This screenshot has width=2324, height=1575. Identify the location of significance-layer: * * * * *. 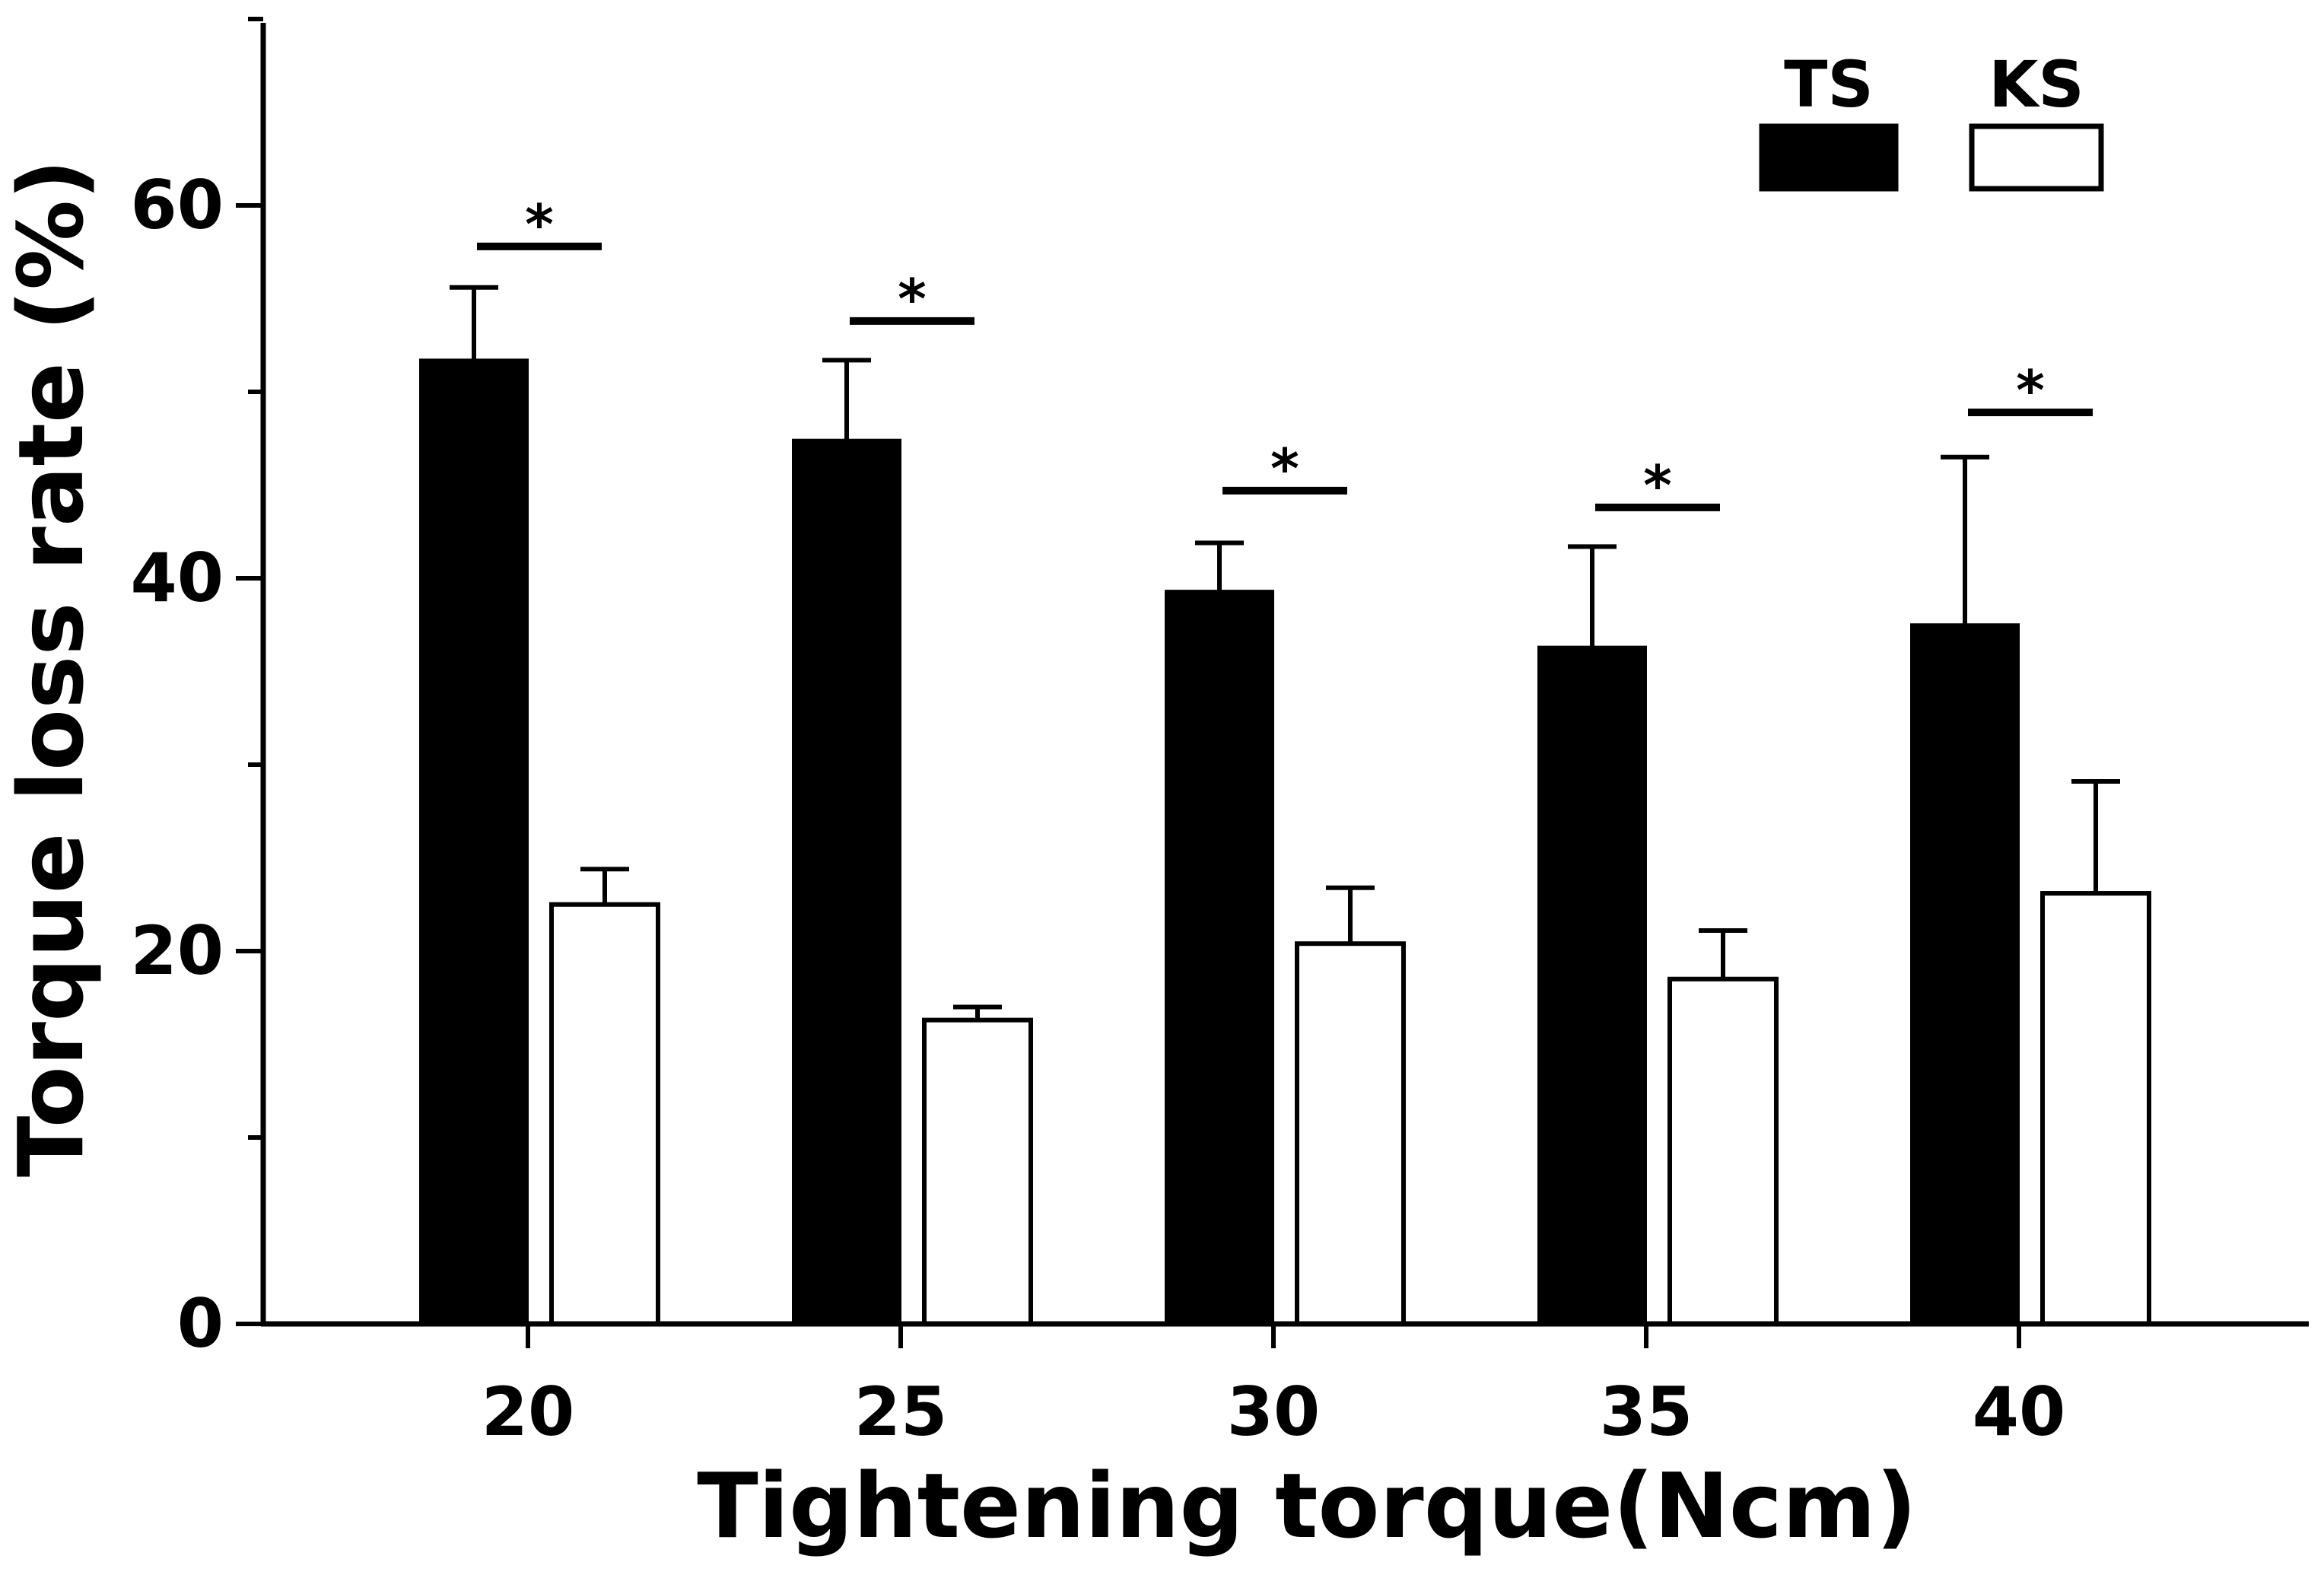
(1285, 354).